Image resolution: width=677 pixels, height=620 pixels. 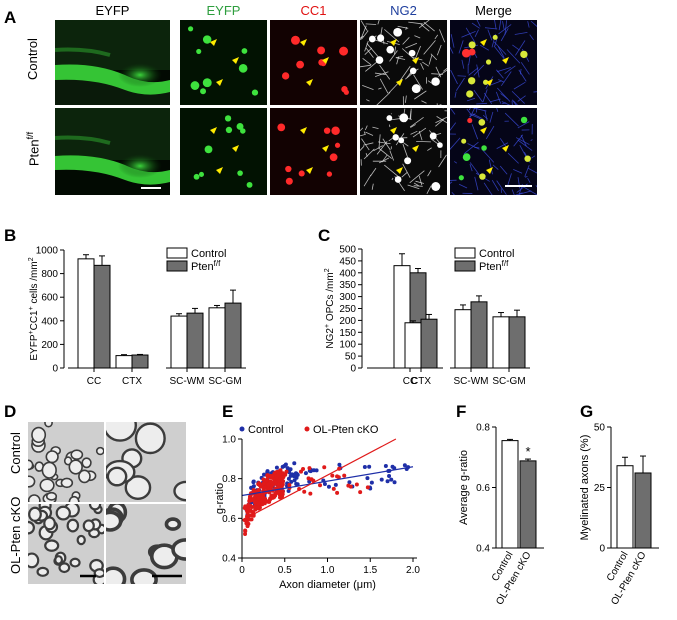 What do you see at coordinates (347, 333) in the screenshot?
I see `y-tick-label: 150` at bounding box center [347, 333].